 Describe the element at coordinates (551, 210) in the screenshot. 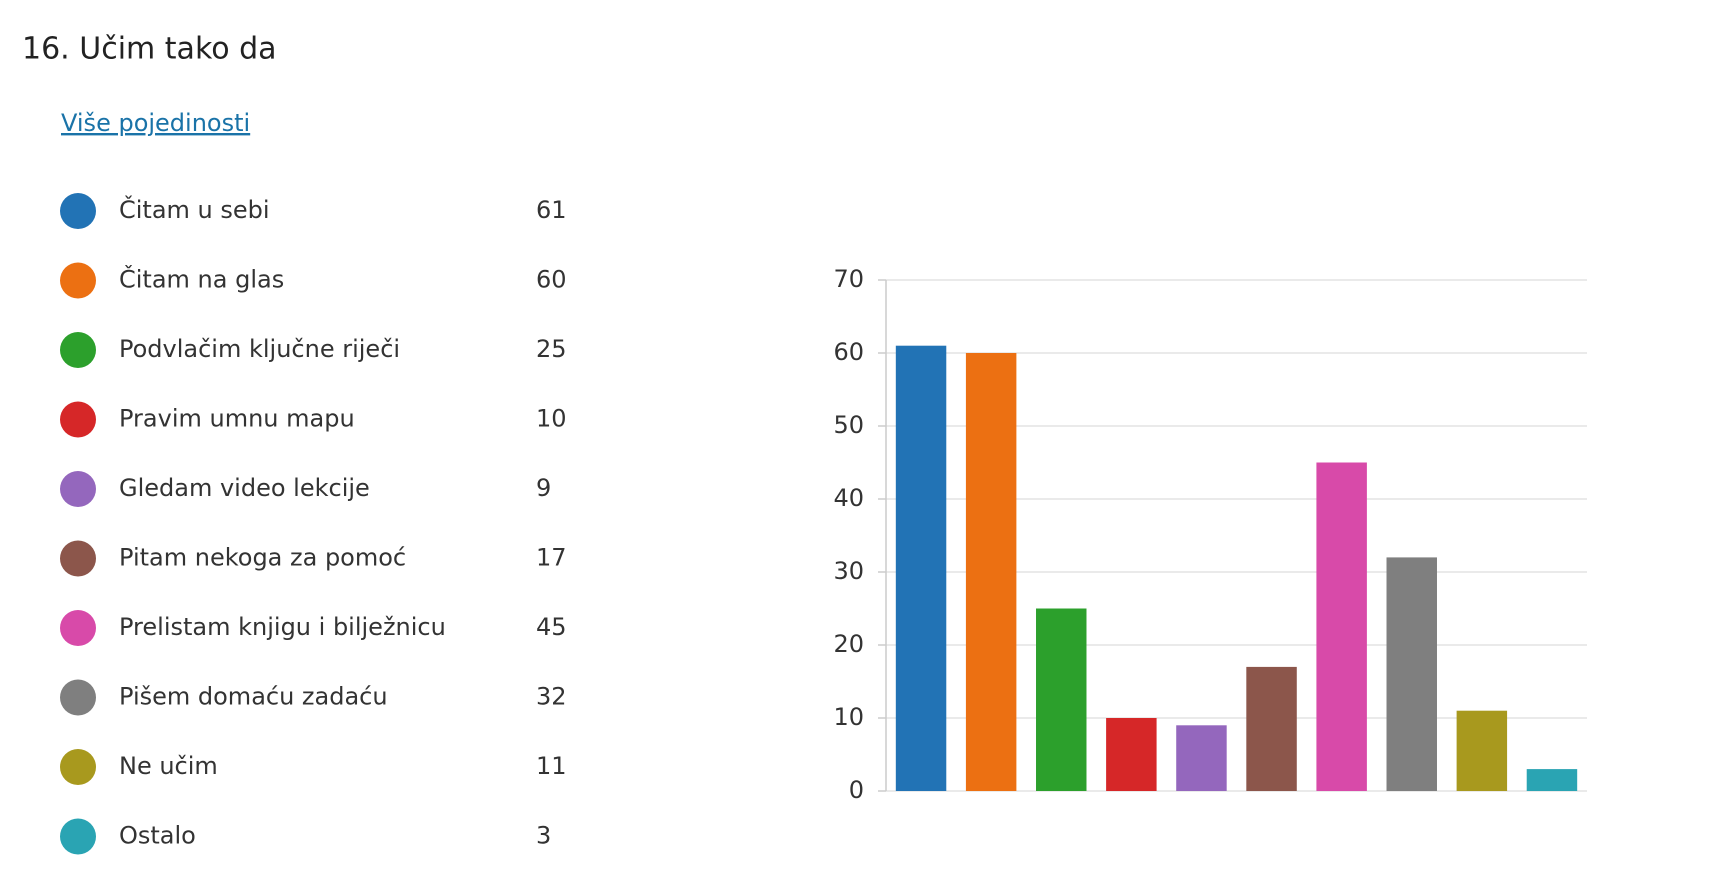

I see `legend-count: 61` at that location.